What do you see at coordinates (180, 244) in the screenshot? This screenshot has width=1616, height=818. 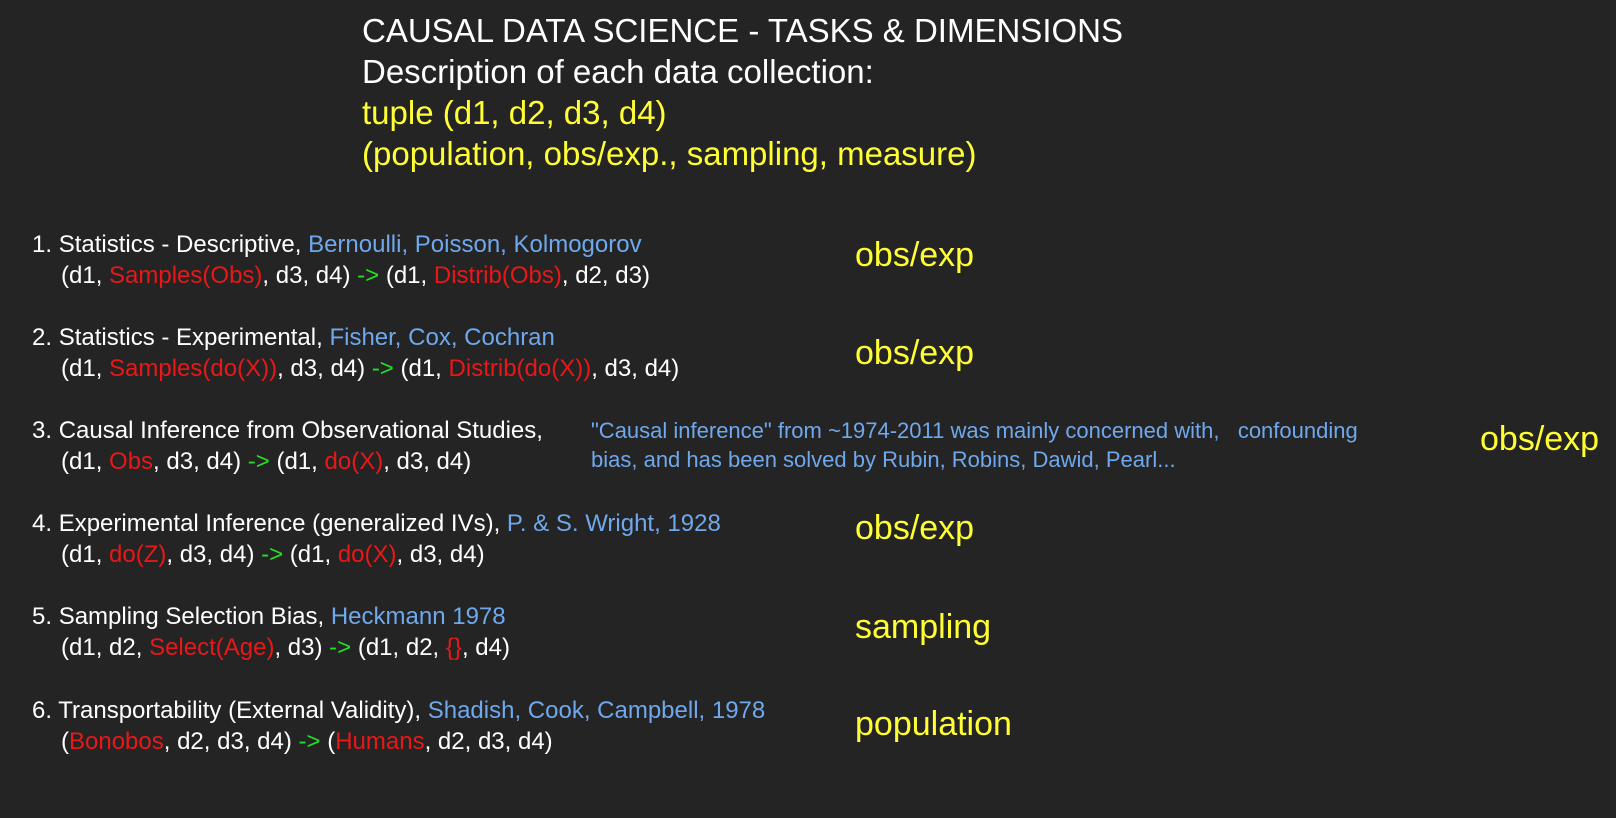 I see `item-title: Statistics - Descriptive,` at bounding box center [180, 244].